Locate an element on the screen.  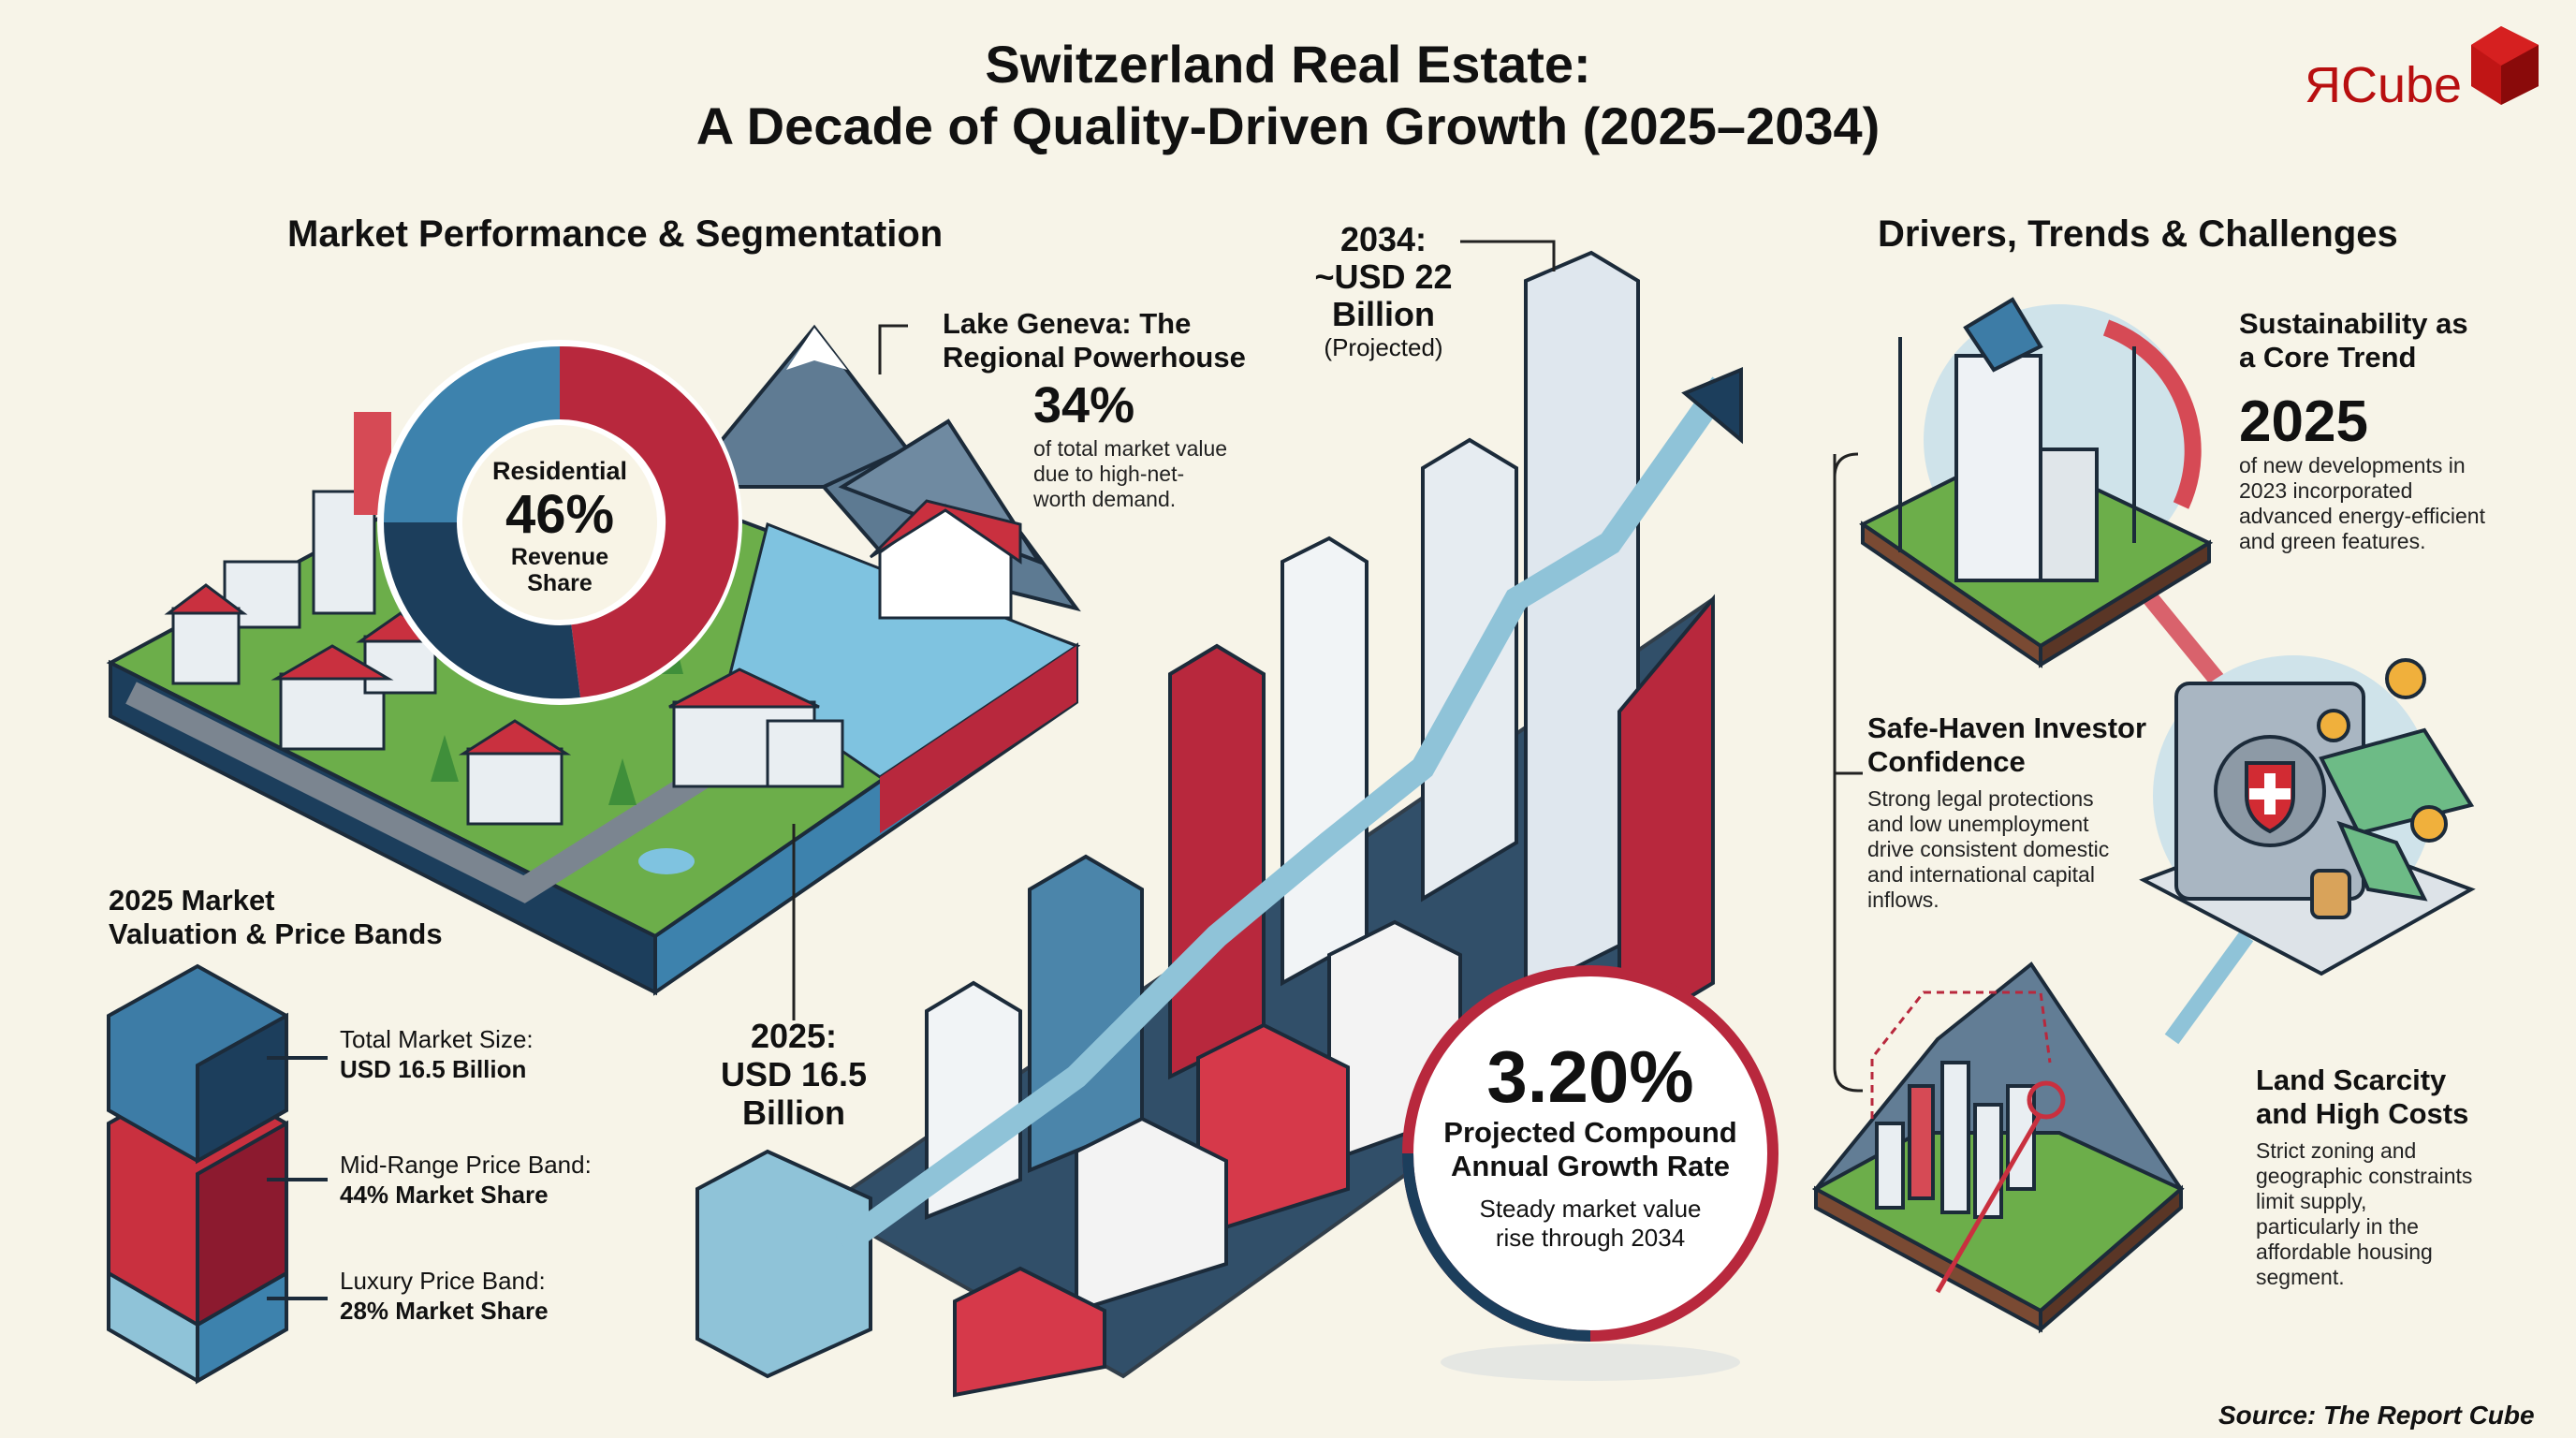
sustainability-desc-3: advanced energy-efficient is located at coordinates (2362, 516).